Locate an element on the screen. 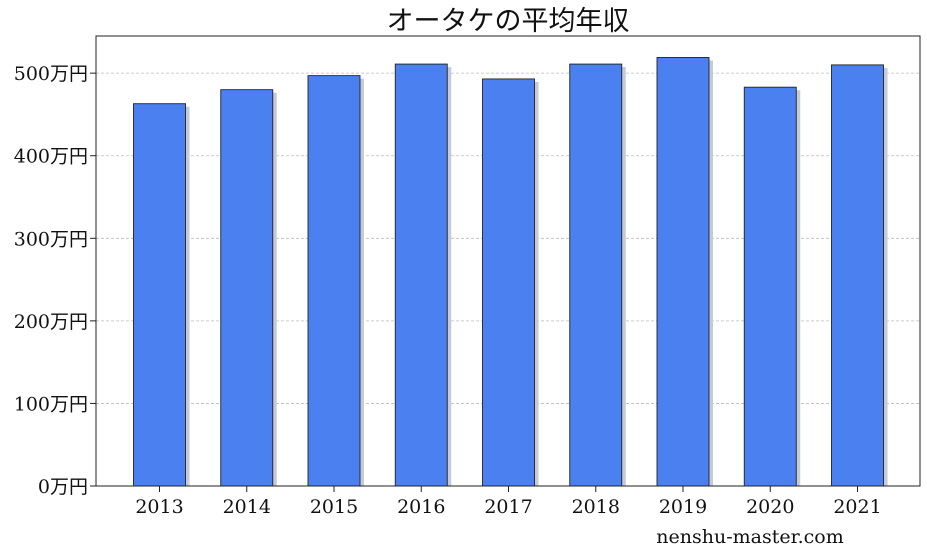 This screenshot has height=559, width=927. x-tick-label: 2020 is located at coordinates (770, 507).